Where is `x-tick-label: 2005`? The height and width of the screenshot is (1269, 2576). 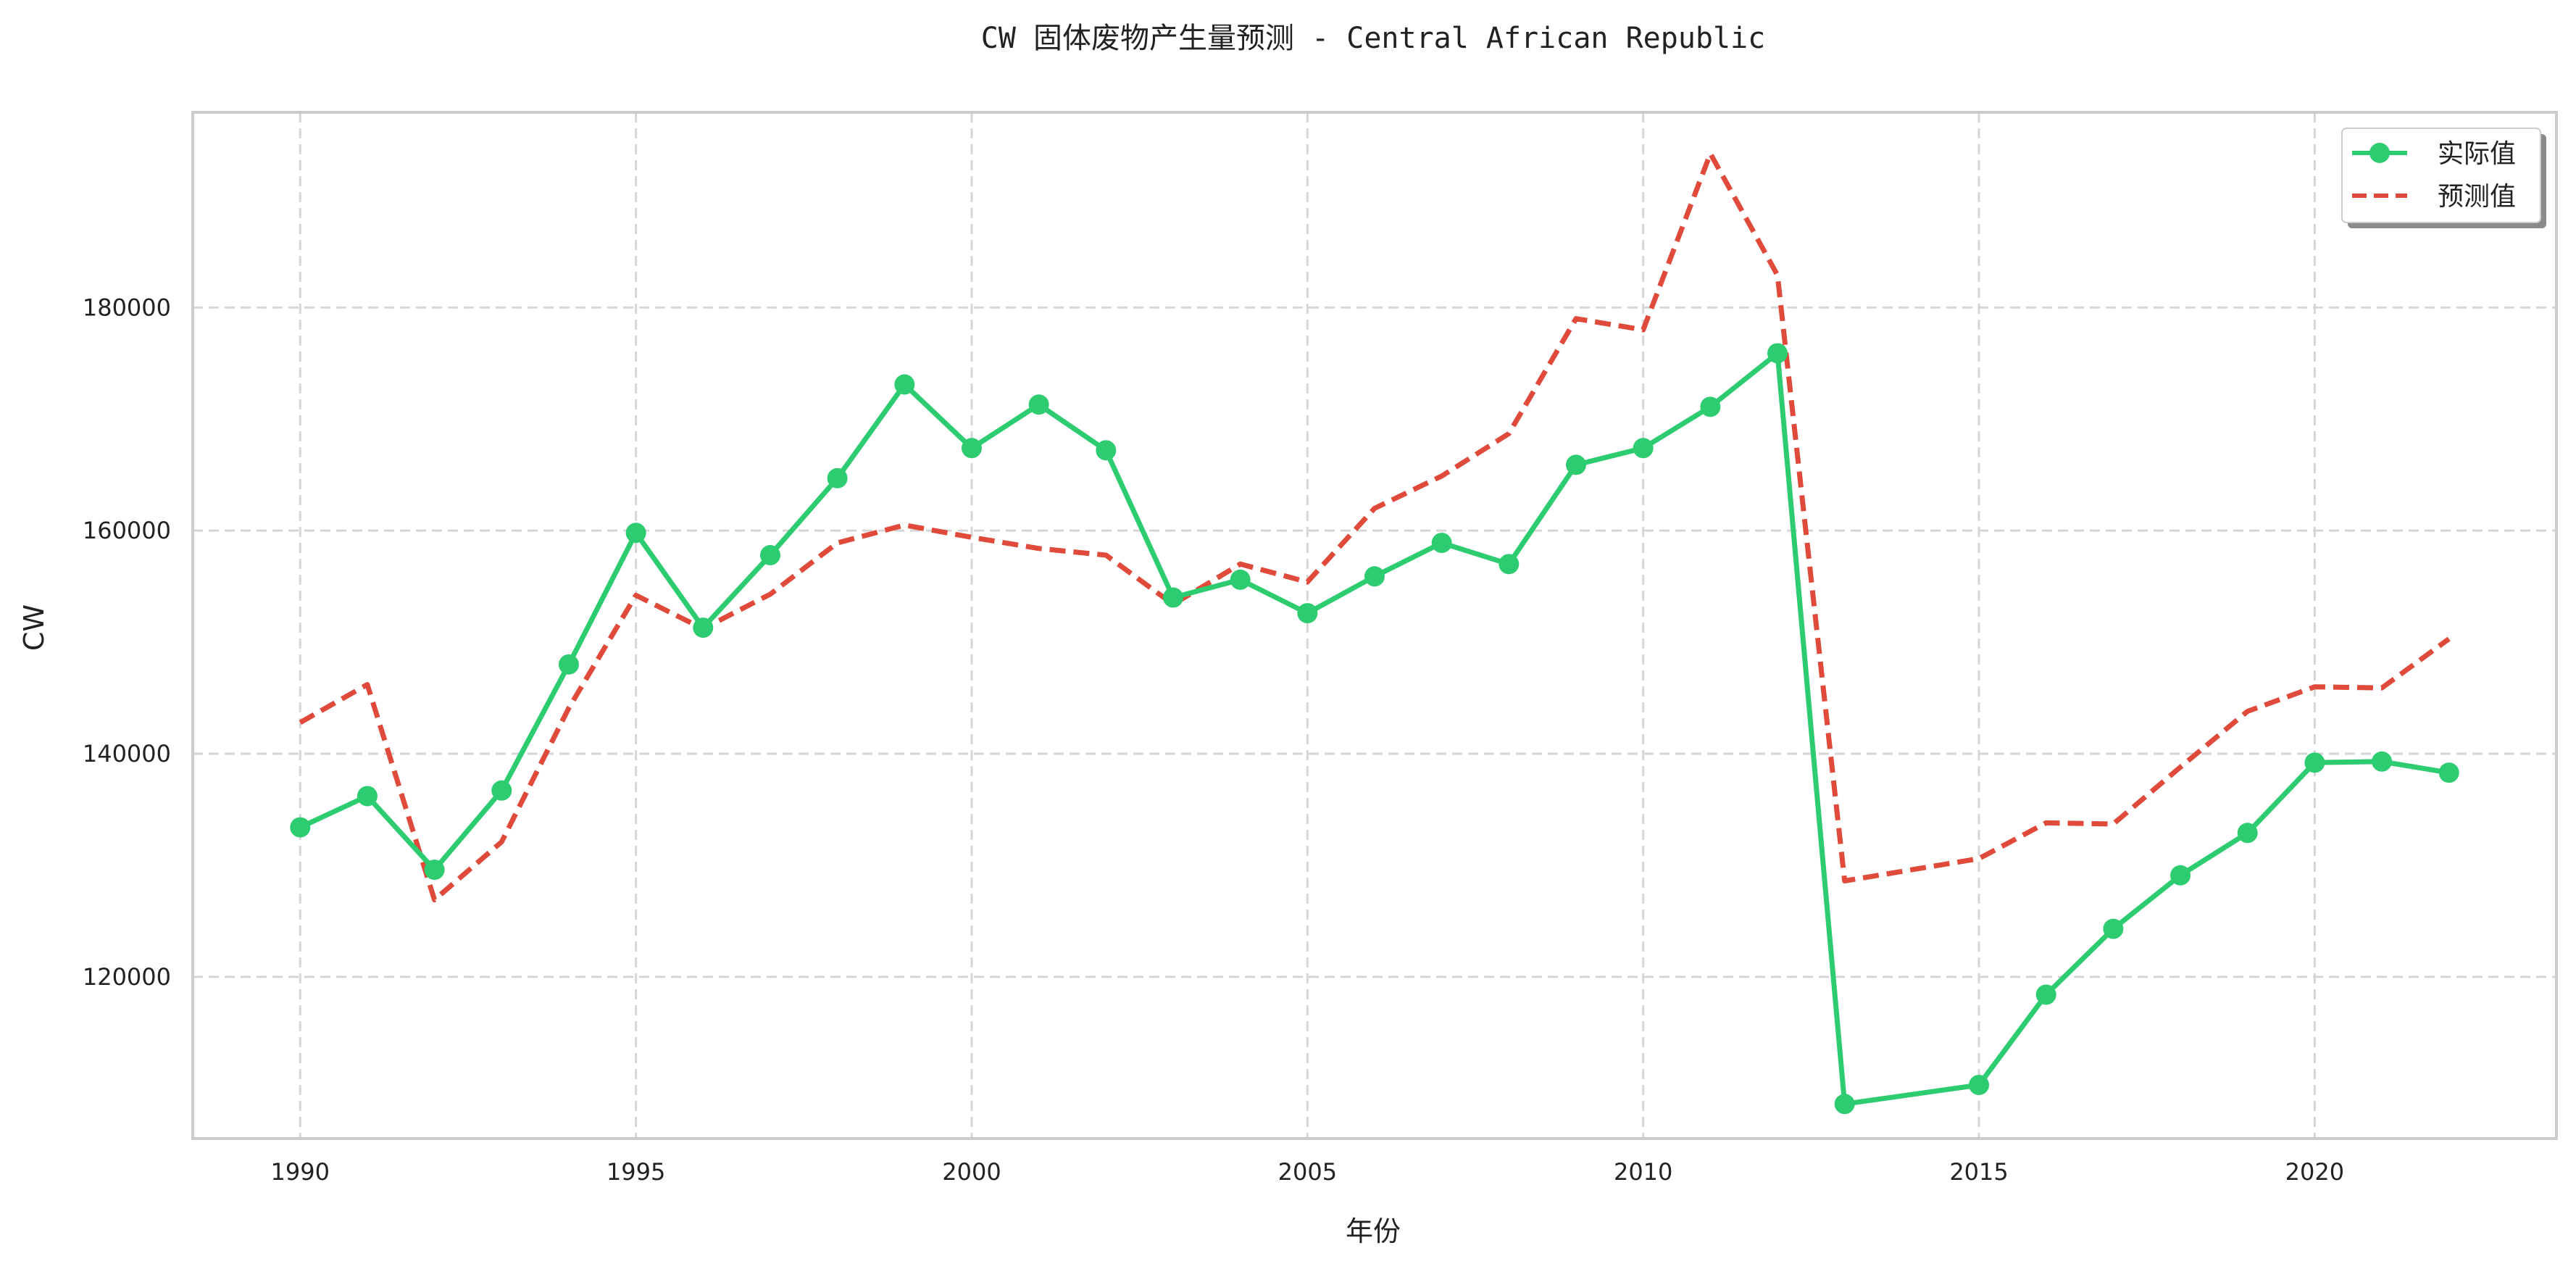
x-tick-label: 2005 is located at coordinates (1307, 1172).